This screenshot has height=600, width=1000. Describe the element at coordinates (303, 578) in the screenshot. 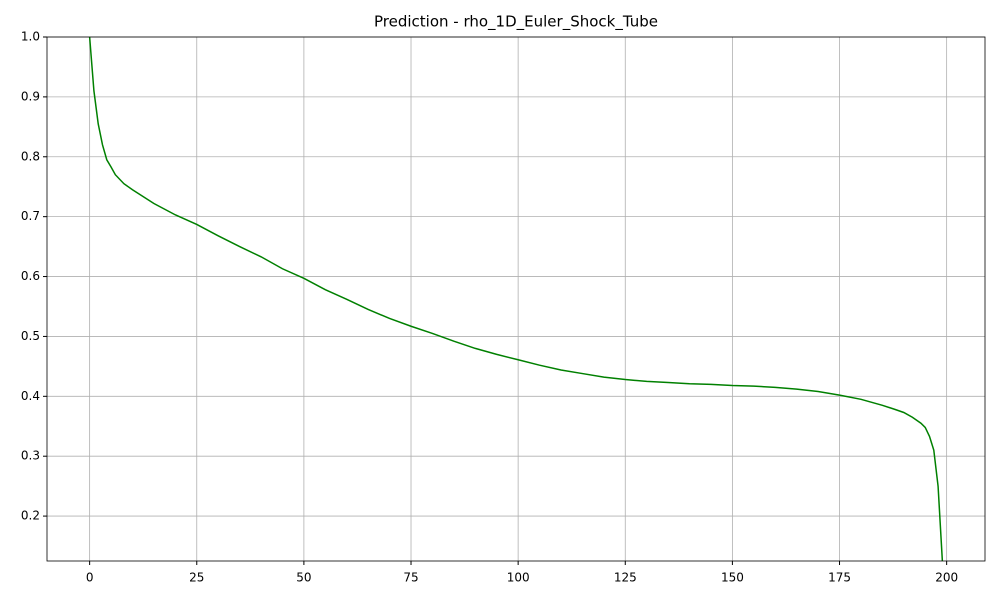

I see `x-tick-label: 50` at that location.